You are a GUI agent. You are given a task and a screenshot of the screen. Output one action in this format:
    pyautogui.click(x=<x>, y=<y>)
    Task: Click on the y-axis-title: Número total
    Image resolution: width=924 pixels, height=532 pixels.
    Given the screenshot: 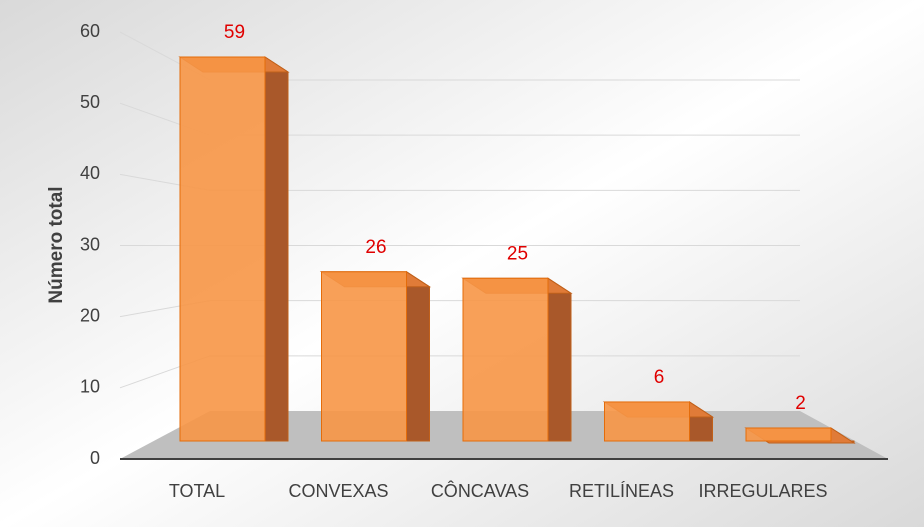 What is the action you would take?
    pyautogui.click(x=56, y=244)
    